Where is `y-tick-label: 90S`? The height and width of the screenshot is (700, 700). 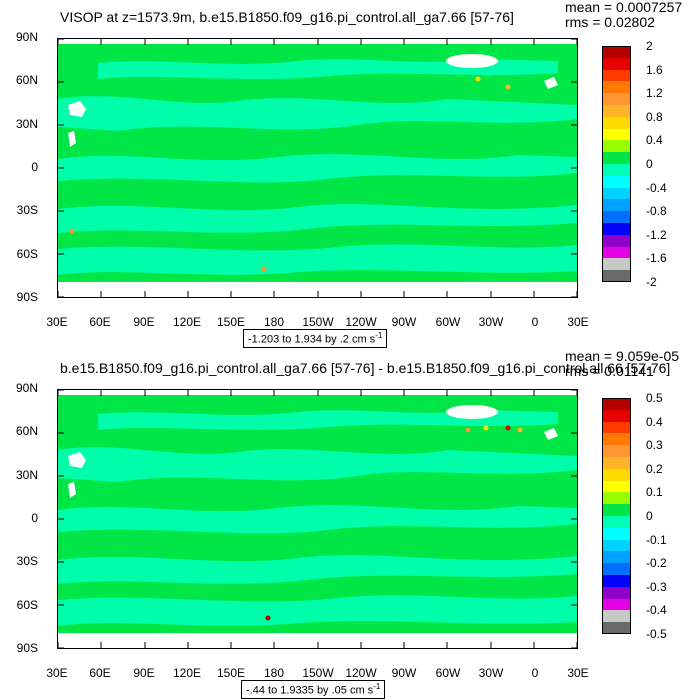
y-tick-label: 90S is located at coordinates (27, 297).